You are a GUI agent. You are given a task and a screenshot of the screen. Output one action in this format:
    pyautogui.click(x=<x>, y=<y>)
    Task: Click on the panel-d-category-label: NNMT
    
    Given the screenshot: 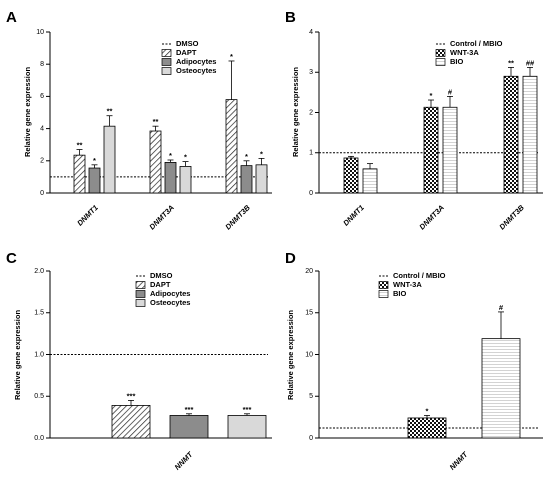 What is the action you would take?
    pyautogui.click(x=459, y=460)
    